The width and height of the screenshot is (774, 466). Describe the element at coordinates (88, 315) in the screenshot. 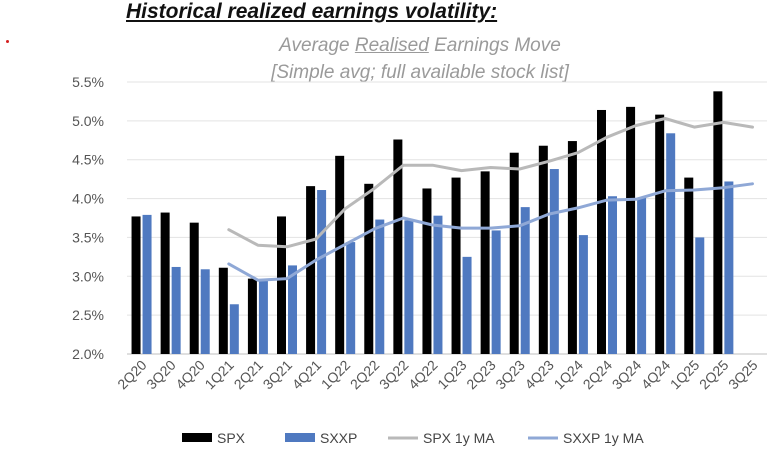

I see `y-tick-label: 2.5%` at that location.